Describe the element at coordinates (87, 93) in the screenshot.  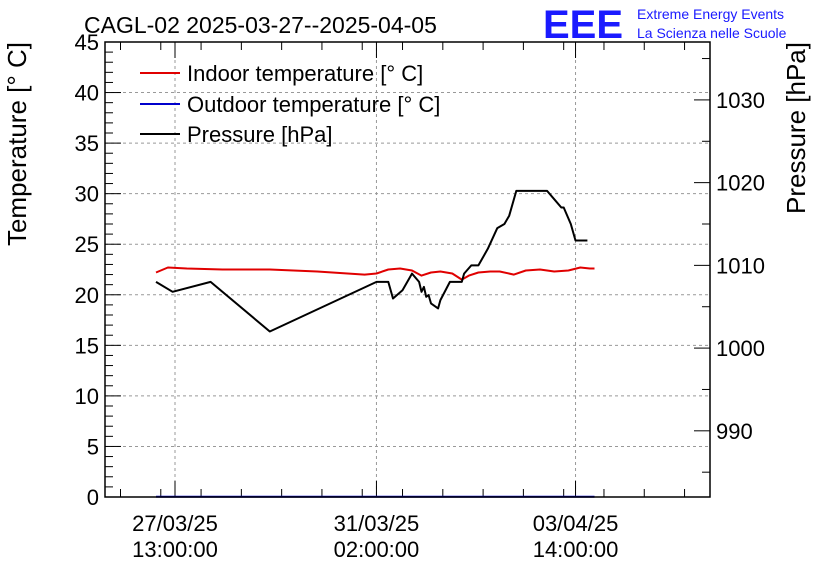
I see `y-tick-label: 40` at that location.